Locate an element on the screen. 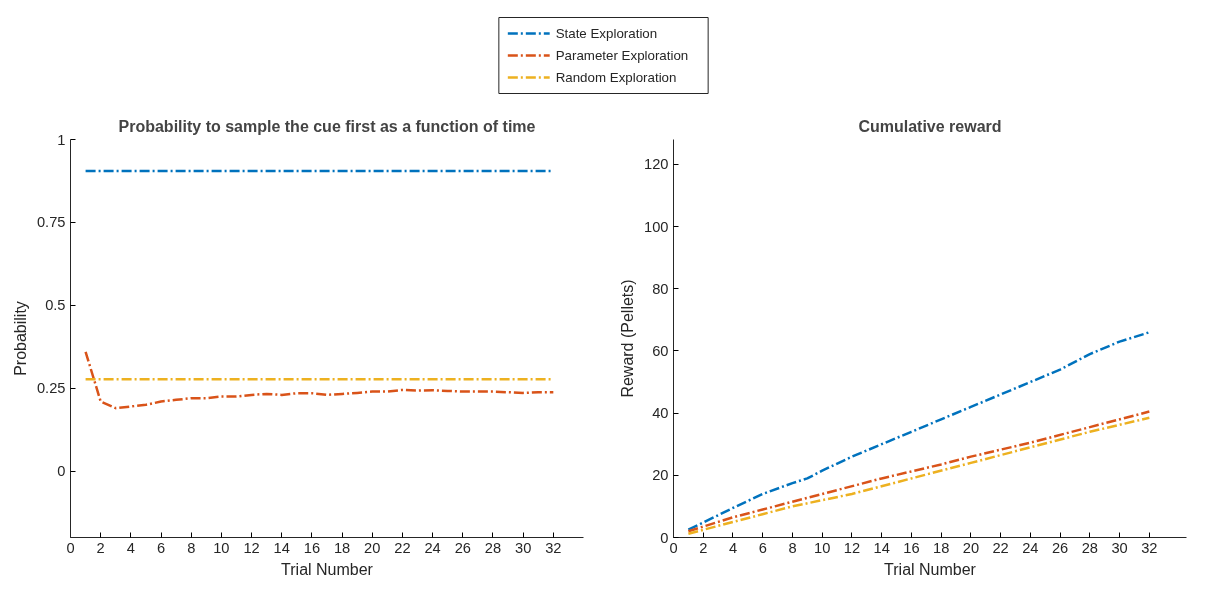  y-tick-label: 60 is located at coordinates (660, 350).